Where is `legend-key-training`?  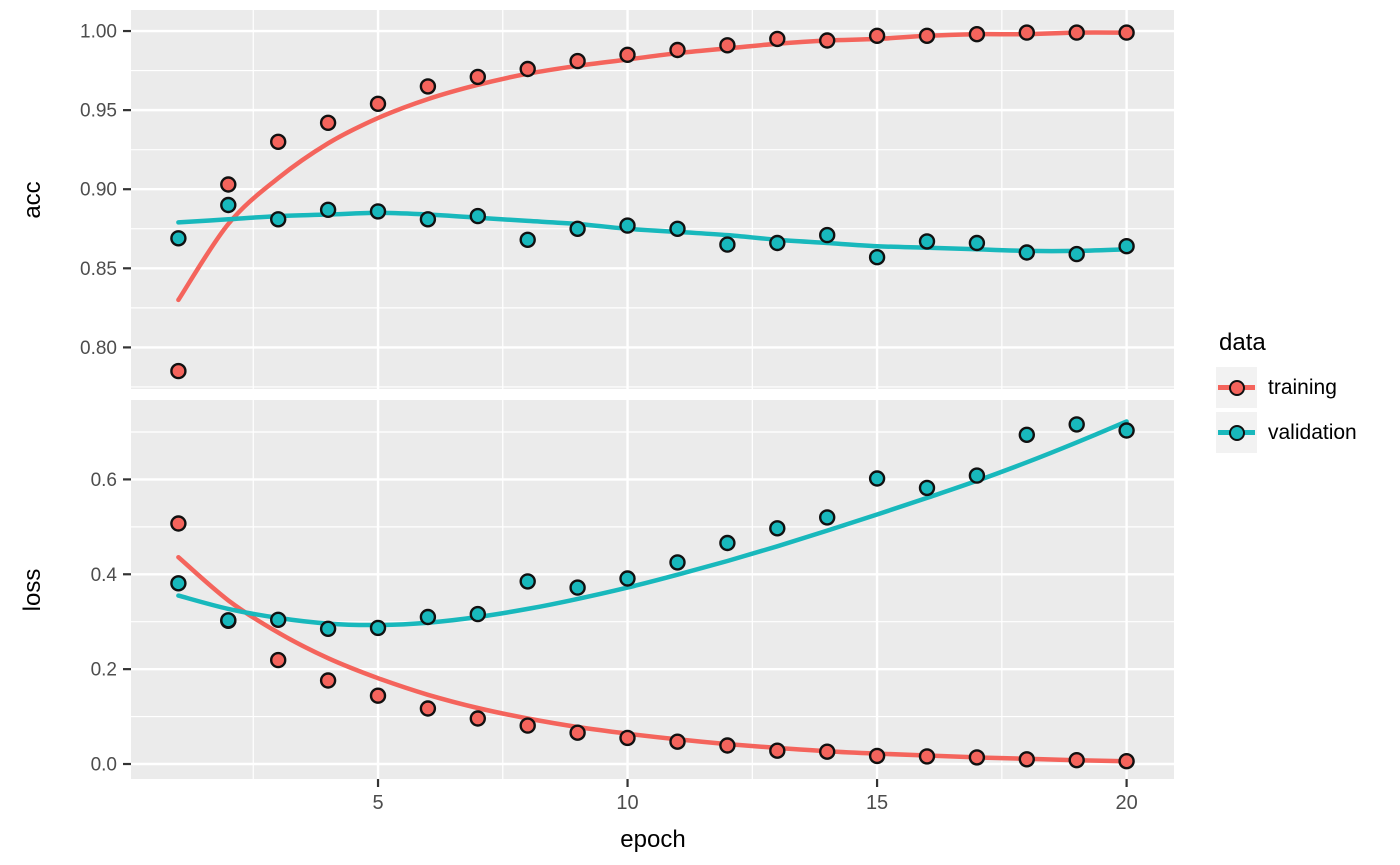 legend-key-training is located at coordinates (1236, 387).